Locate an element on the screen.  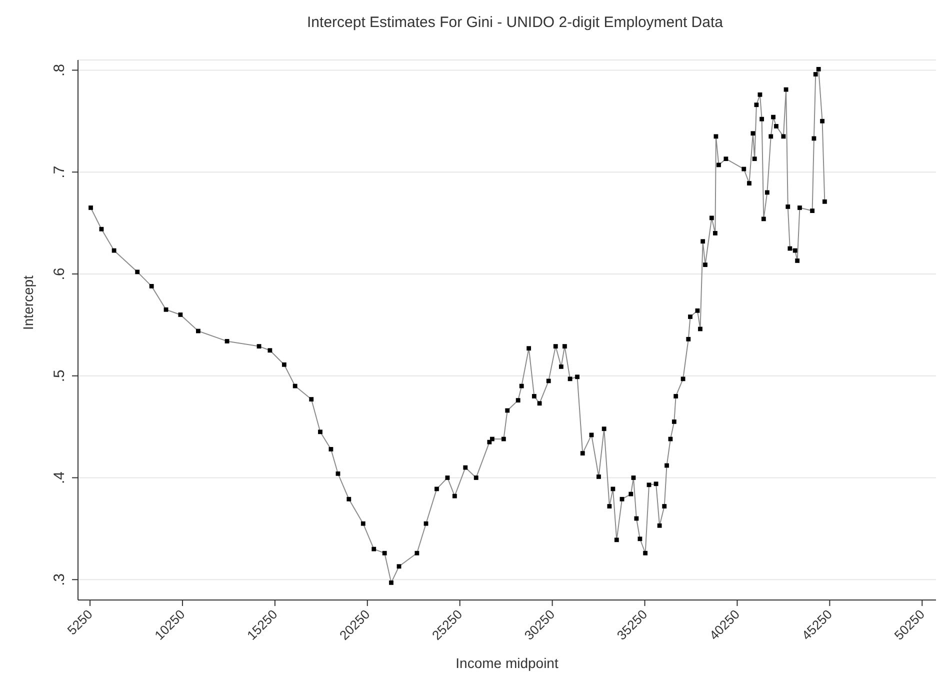
y-tick-label: .3 is located at coordinates (59, 579).